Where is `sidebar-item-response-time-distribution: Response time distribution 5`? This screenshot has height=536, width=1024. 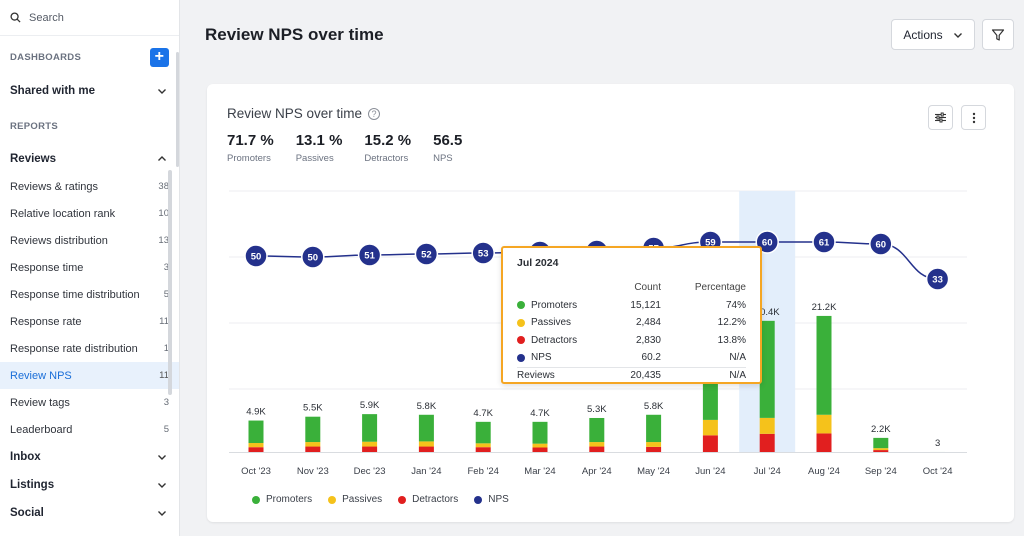 sidebar-item-response-time-distribution: Response time distribution 5 is located at coordinates (89, 294).